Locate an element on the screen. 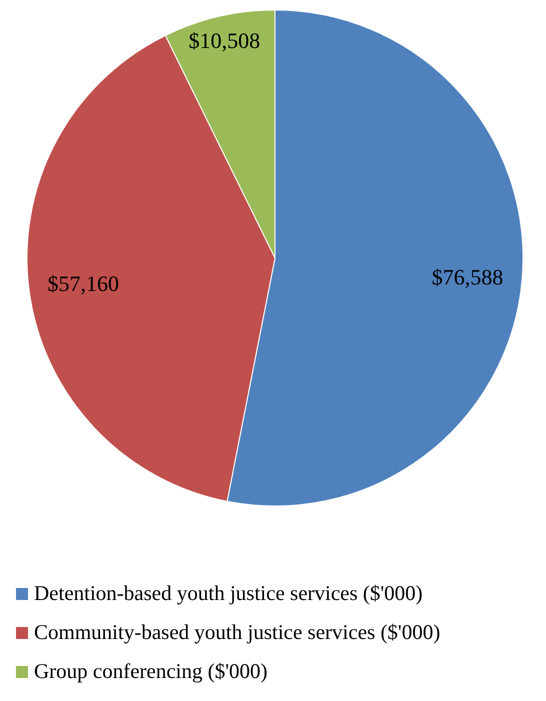 This screenshot has width=546, height=701. data-label: $10,508 is located at coordinates (224, 41).